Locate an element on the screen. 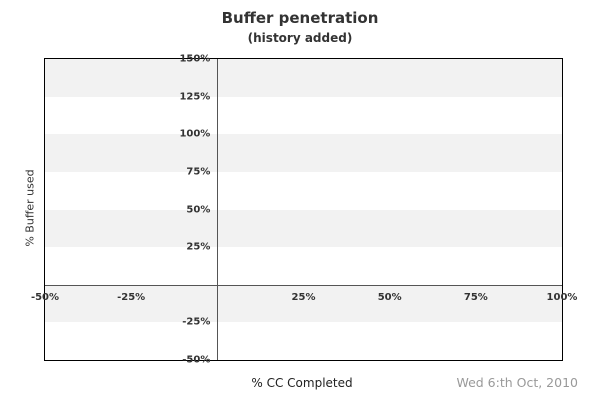  x-tick-label: -25% is located at coordinates (131, 297).